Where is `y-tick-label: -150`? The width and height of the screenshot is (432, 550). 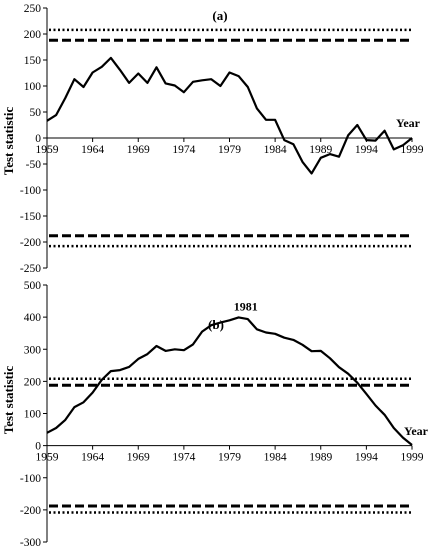
y-tick-label: -150 is located at coordinates (30, 217).